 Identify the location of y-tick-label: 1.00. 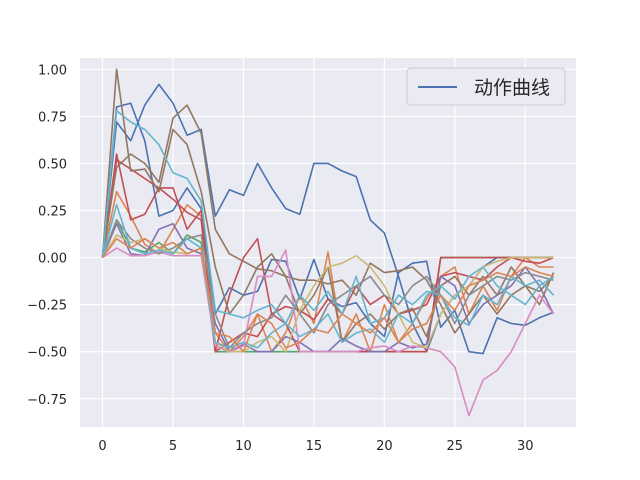
(52, 70).